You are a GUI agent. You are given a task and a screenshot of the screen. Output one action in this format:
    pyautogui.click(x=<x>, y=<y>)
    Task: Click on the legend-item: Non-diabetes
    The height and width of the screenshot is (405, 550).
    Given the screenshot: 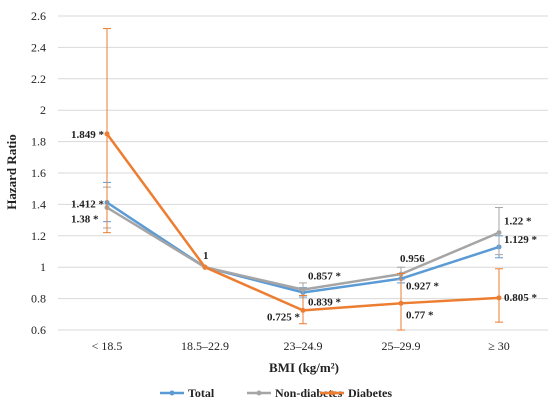 What is the action you would take?
    pyautogui.click(x=295, y=393)
    